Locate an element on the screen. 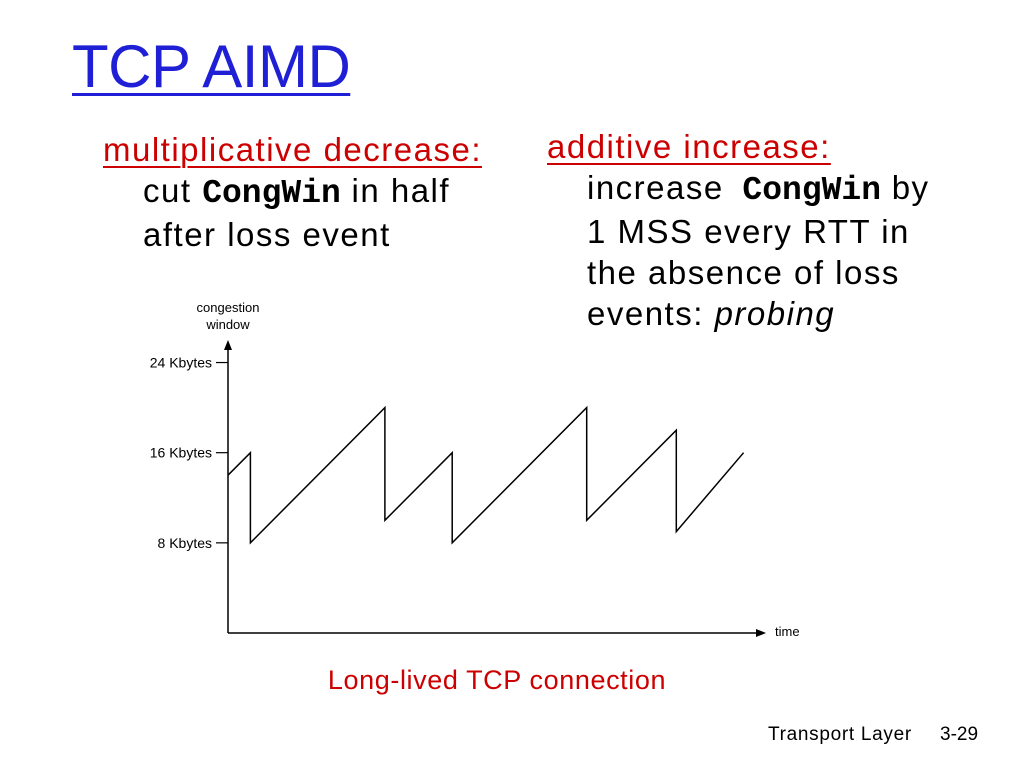 This screenshot has width=1024, height=768. additive-increase-heading: additive increase: is located at coordinates (689, 146).